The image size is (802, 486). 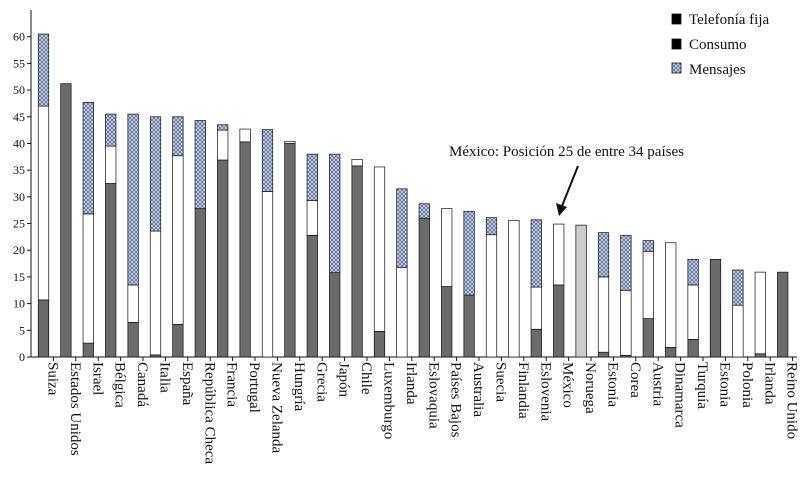 What do you see at coordinates (590, 388) in the screenshot?
I see `category-label: Noruega` at bounding box center [590, 388].